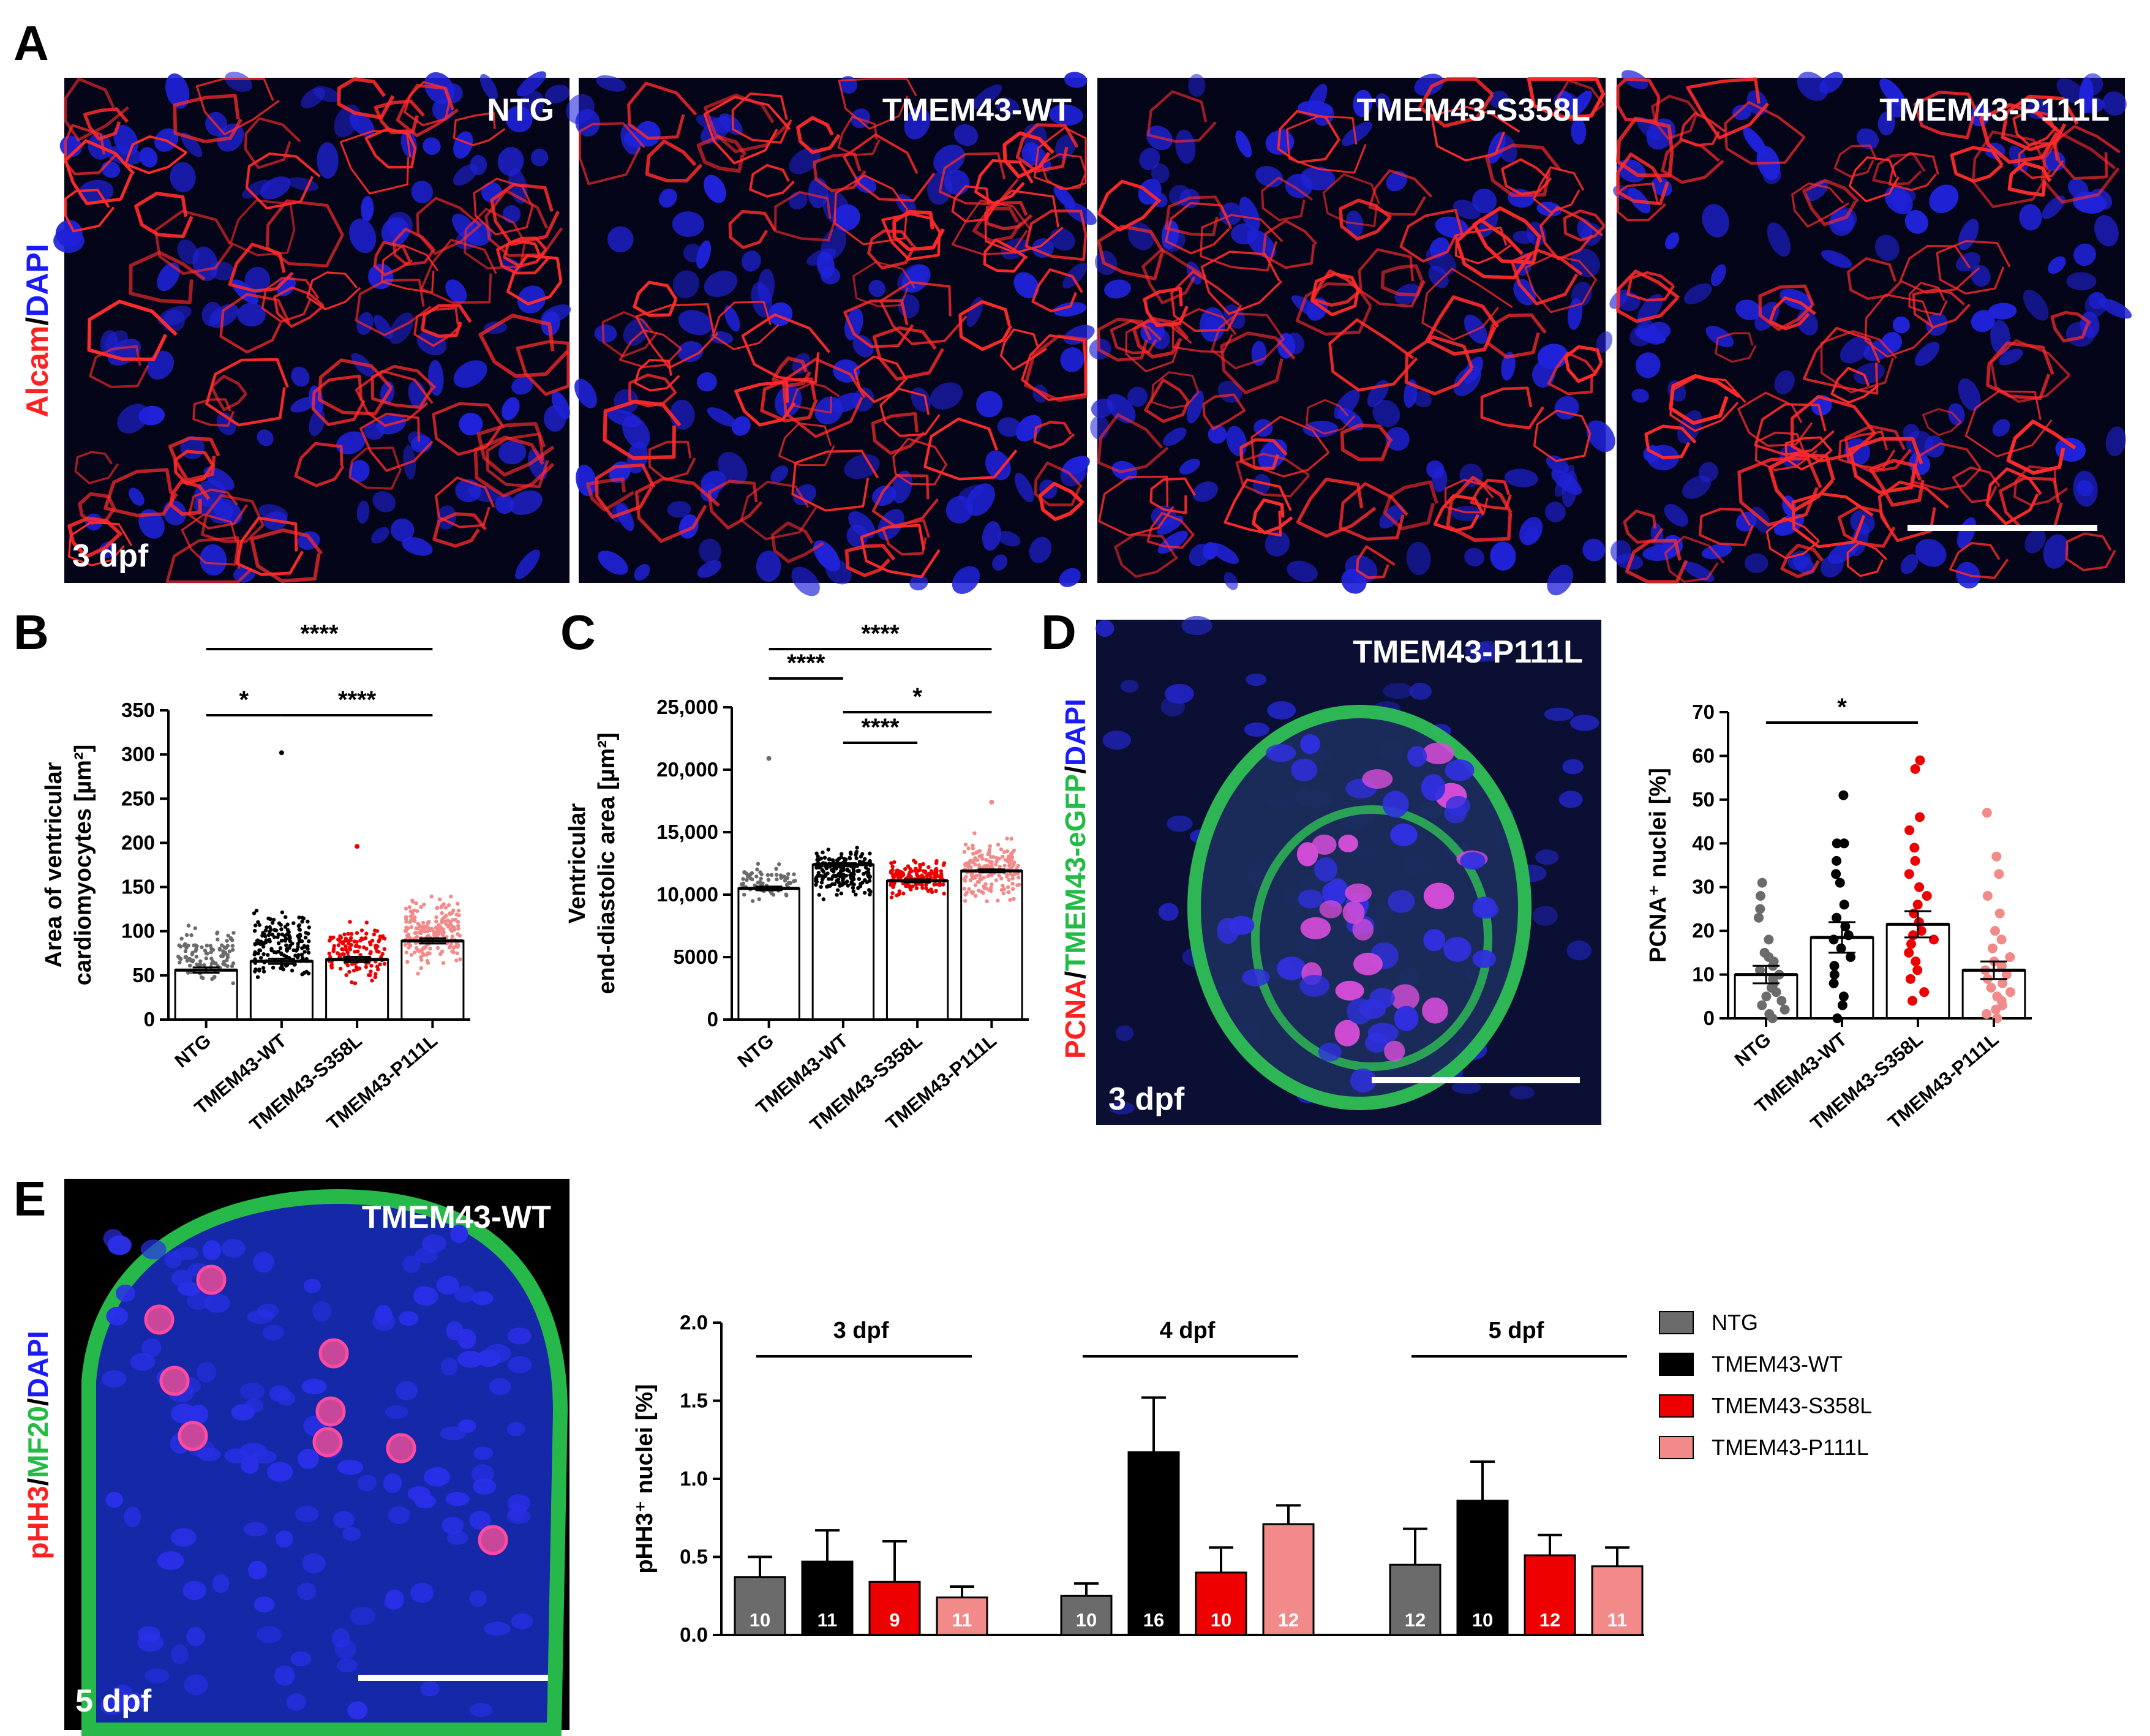  Describe the element at coordinates (1288, 1579) in the screenshot. I see `bar` at that location.